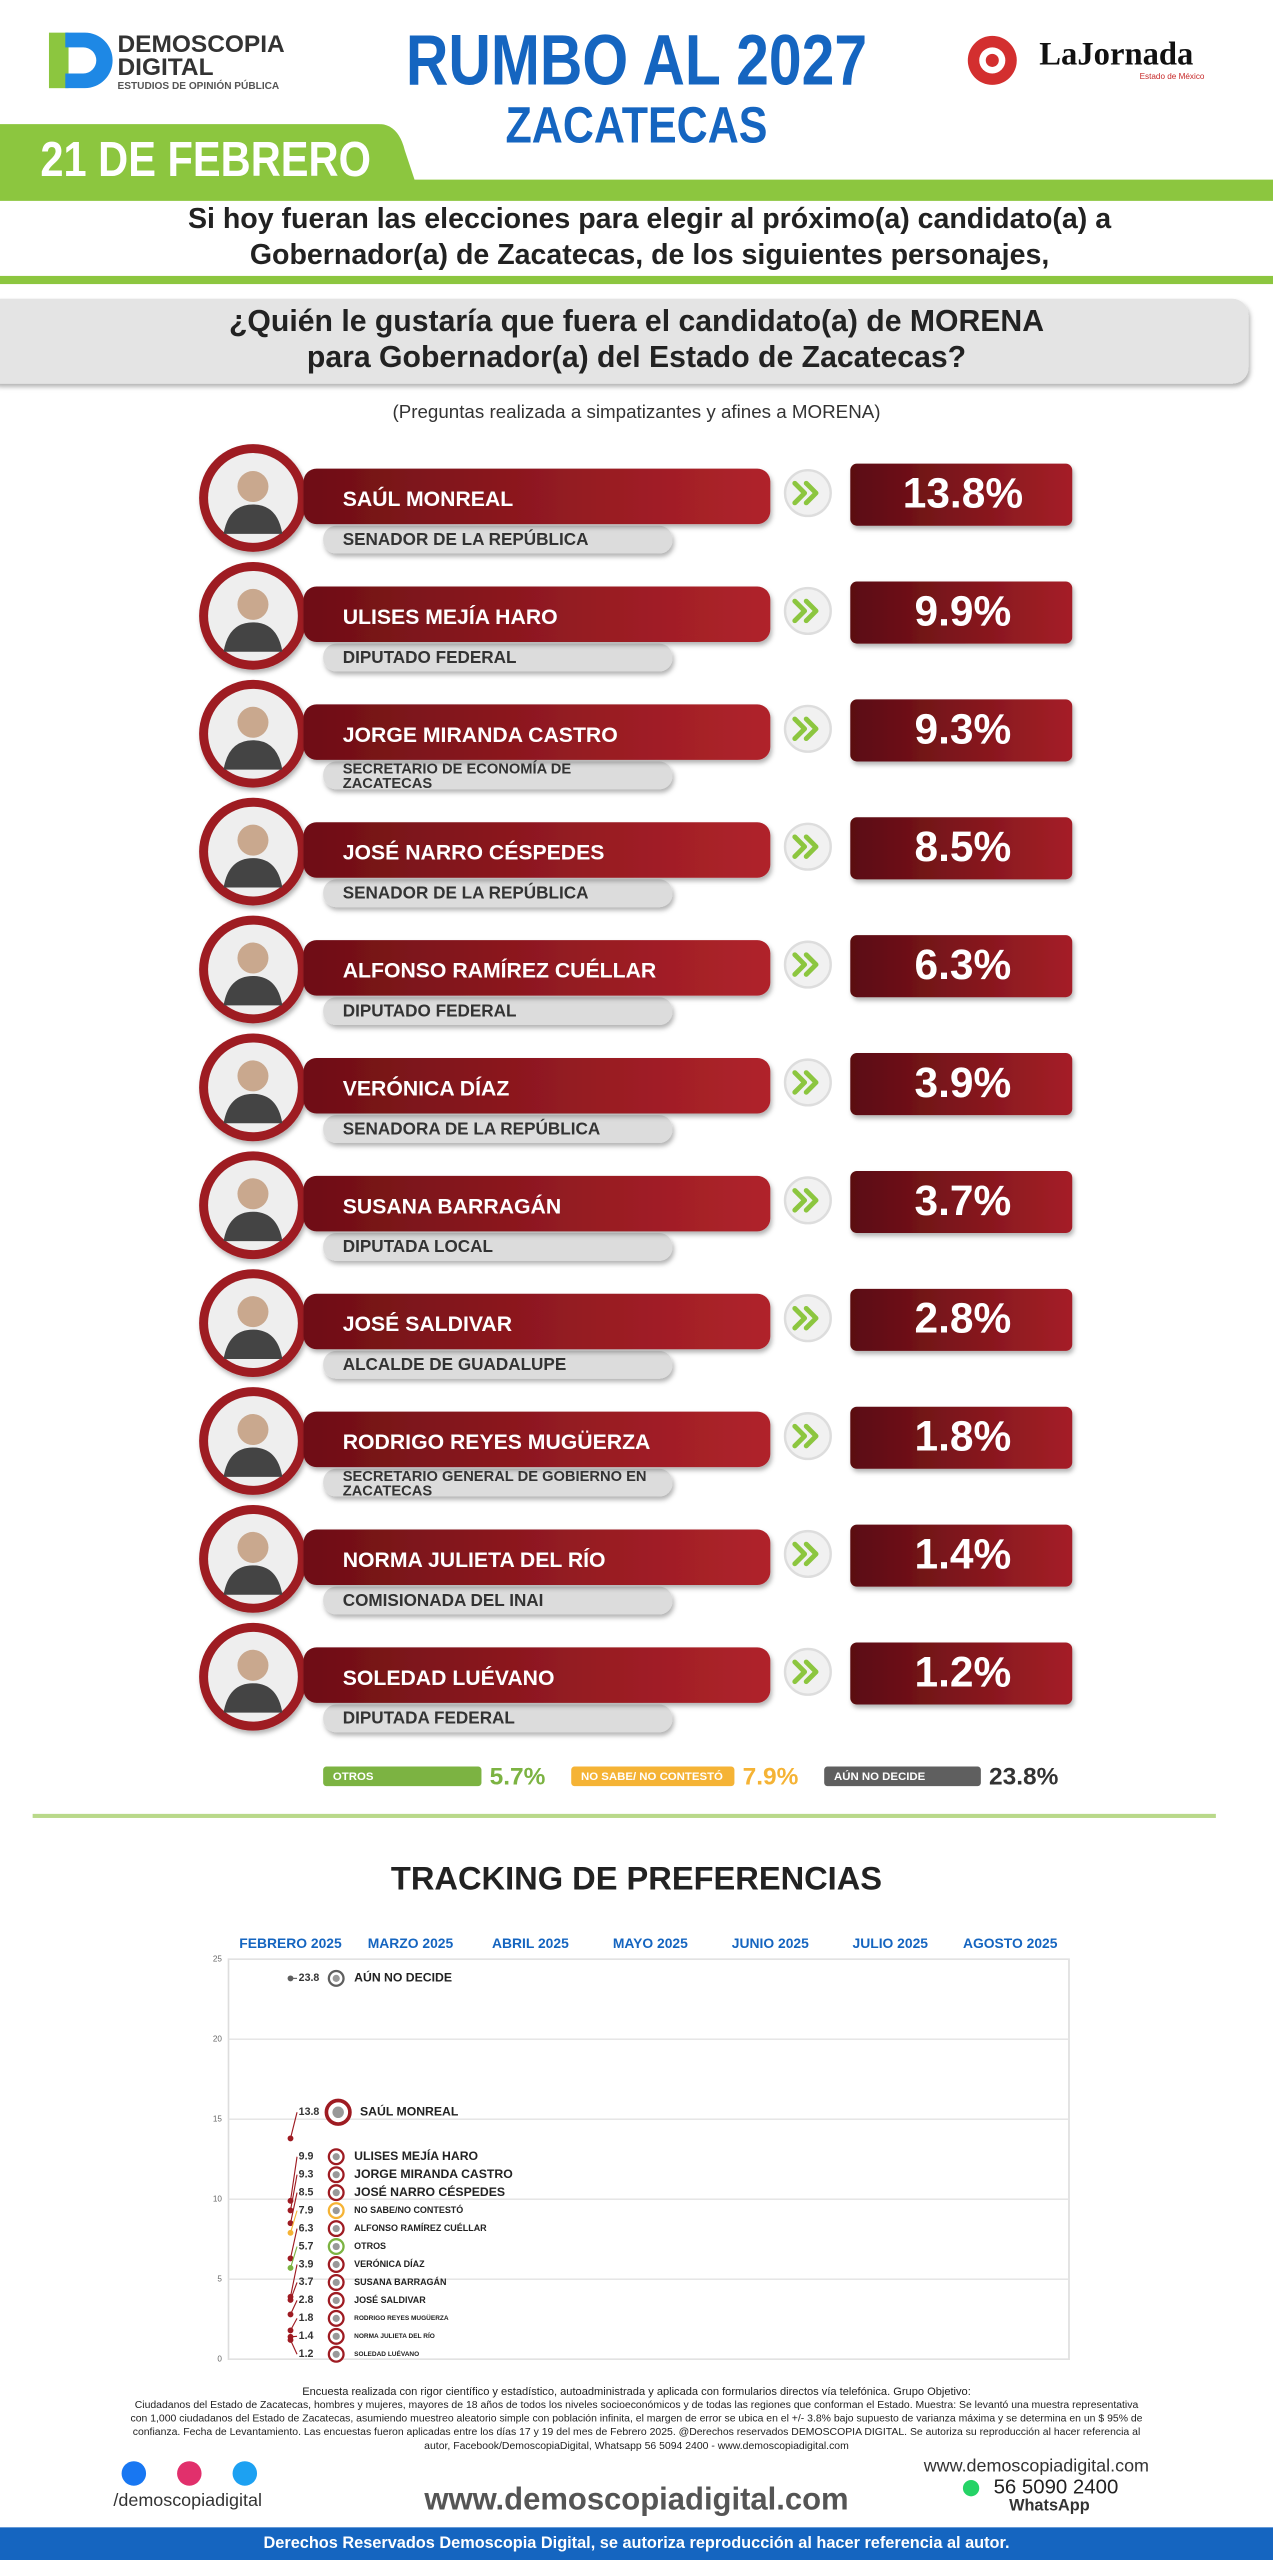 The height and width of the screenshot is (2560, 1273). I want to click on value-label: 2.8, so click(306, 2300).